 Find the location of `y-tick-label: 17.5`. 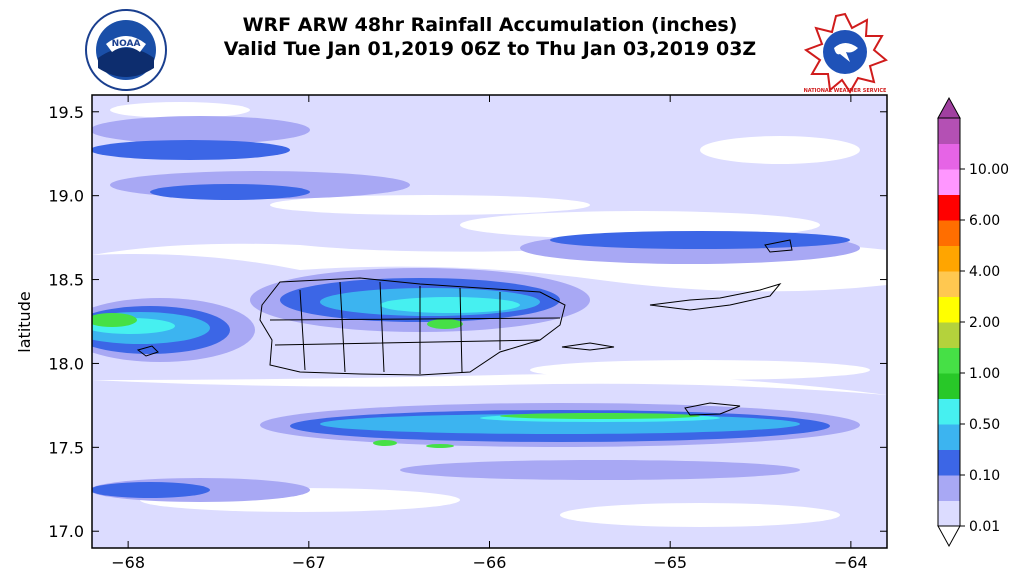

y-tick-label: 17.5 is located at coordinates (66, 447).